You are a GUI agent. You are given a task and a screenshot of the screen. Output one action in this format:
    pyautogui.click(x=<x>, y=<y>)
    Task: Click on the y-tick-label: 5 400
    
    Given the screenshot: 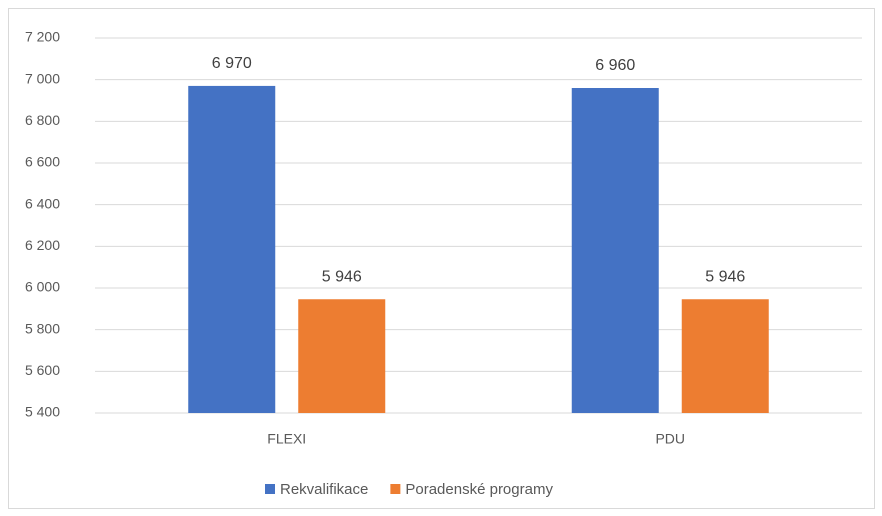 What is the action you would take?
    pyautogui.click(x=42, y=412)
    